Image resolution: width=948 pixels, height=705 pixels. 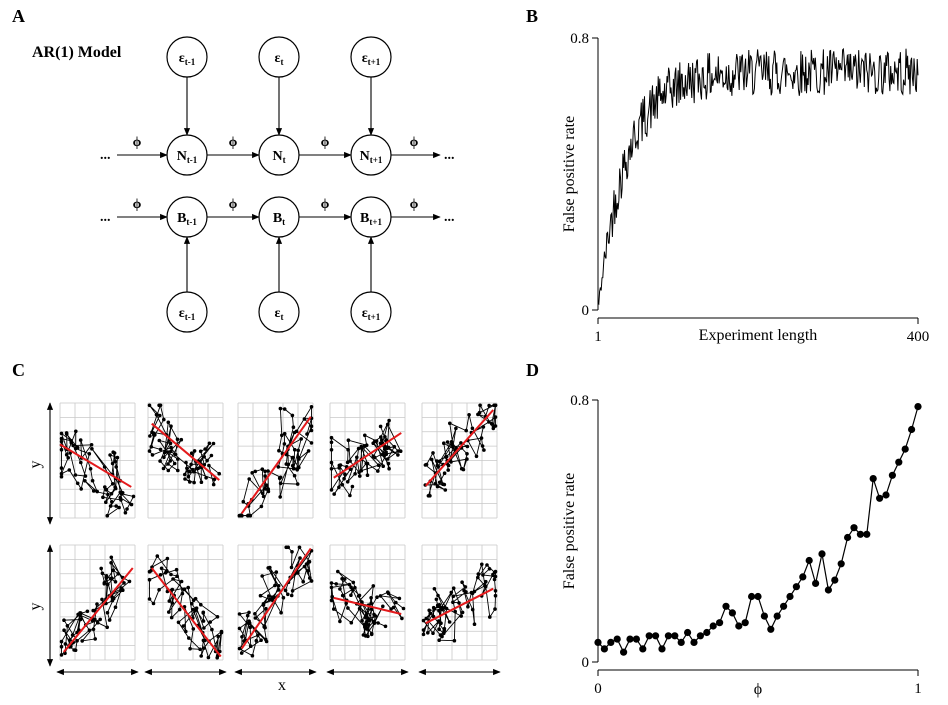 I want to click on panel-label-a: A, so click(x=18, y=16).